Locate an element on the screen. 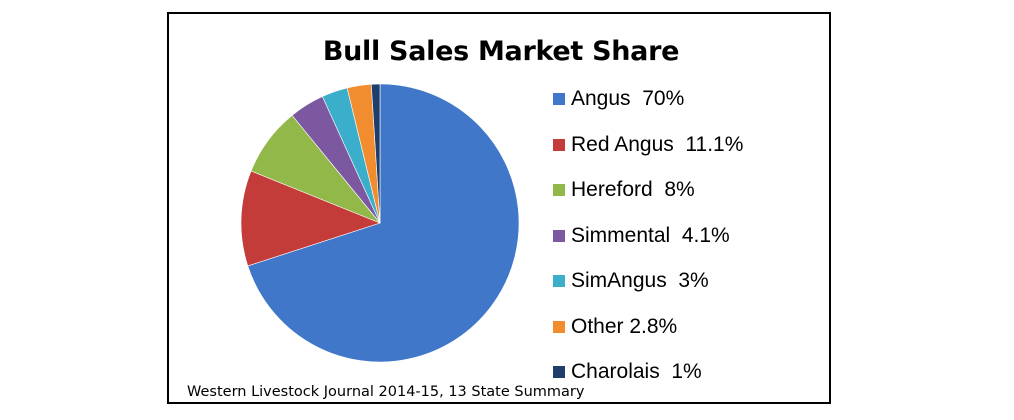  legend-item: Simmental 4.1% is located at coordinates (641, 236).